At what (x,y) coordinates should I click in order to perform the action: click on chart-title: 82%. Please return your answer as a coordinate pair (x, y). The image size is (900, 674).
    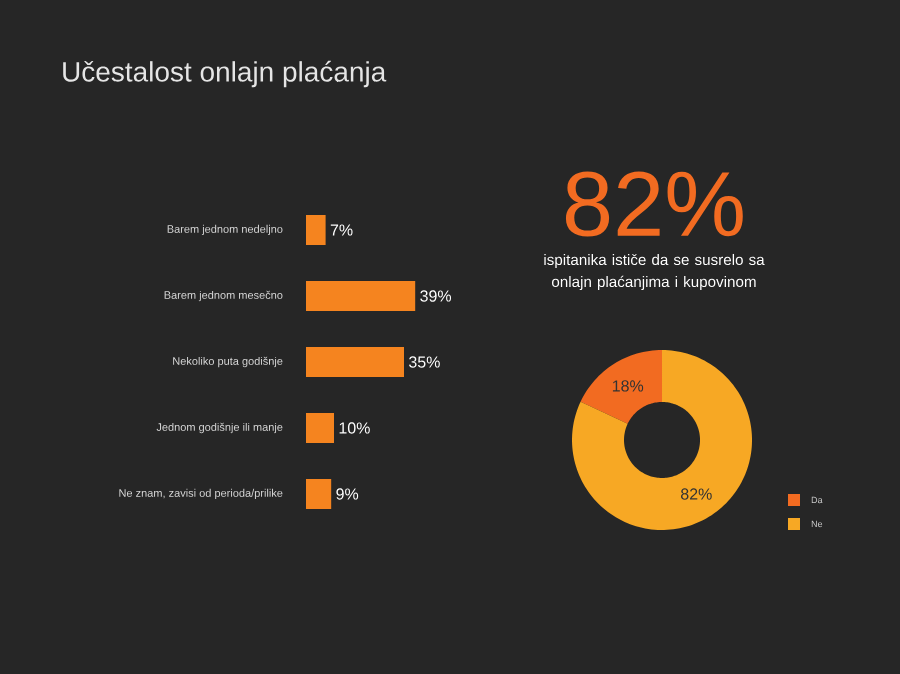
    Looking at the image, I should click on (654, 204).